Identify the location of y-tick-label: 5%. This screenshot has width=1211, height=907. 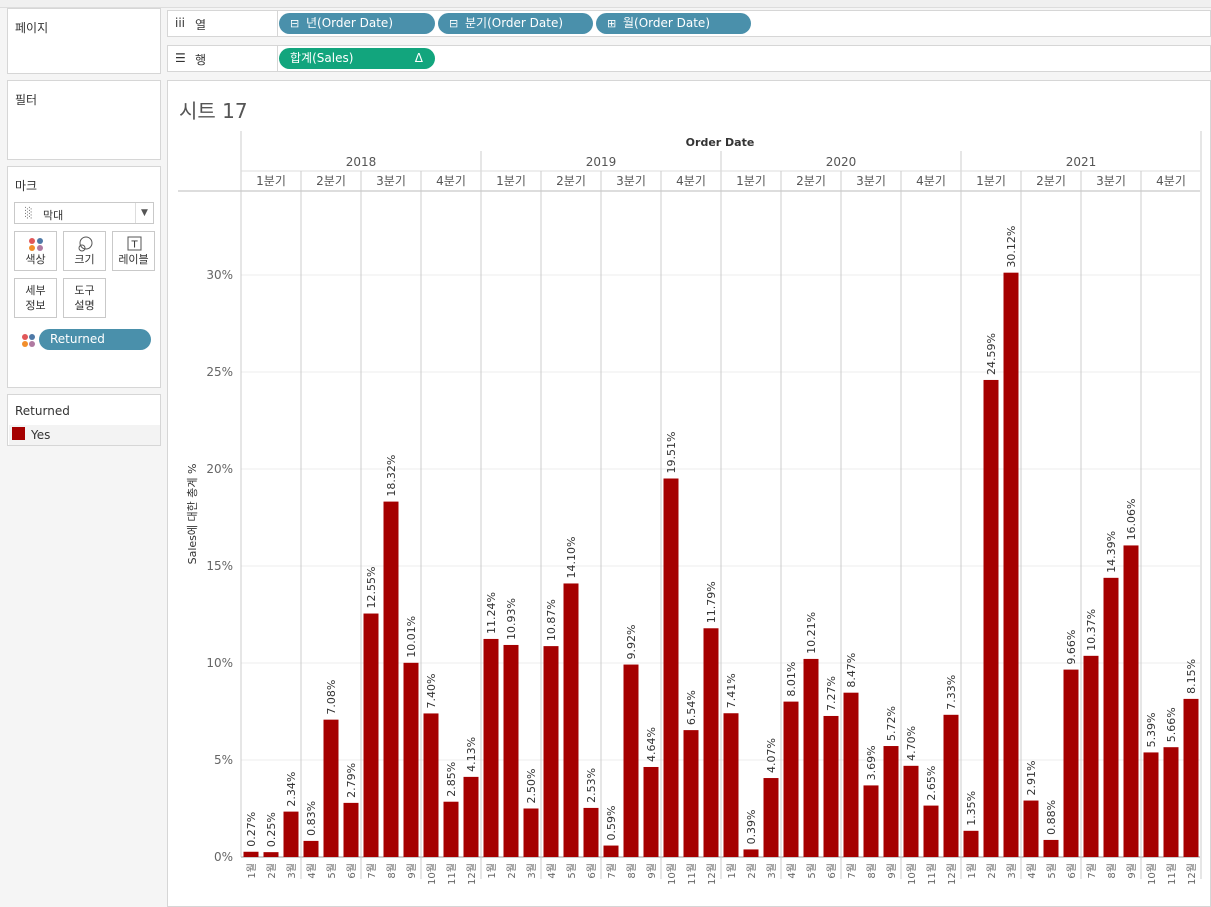
(223, 760).